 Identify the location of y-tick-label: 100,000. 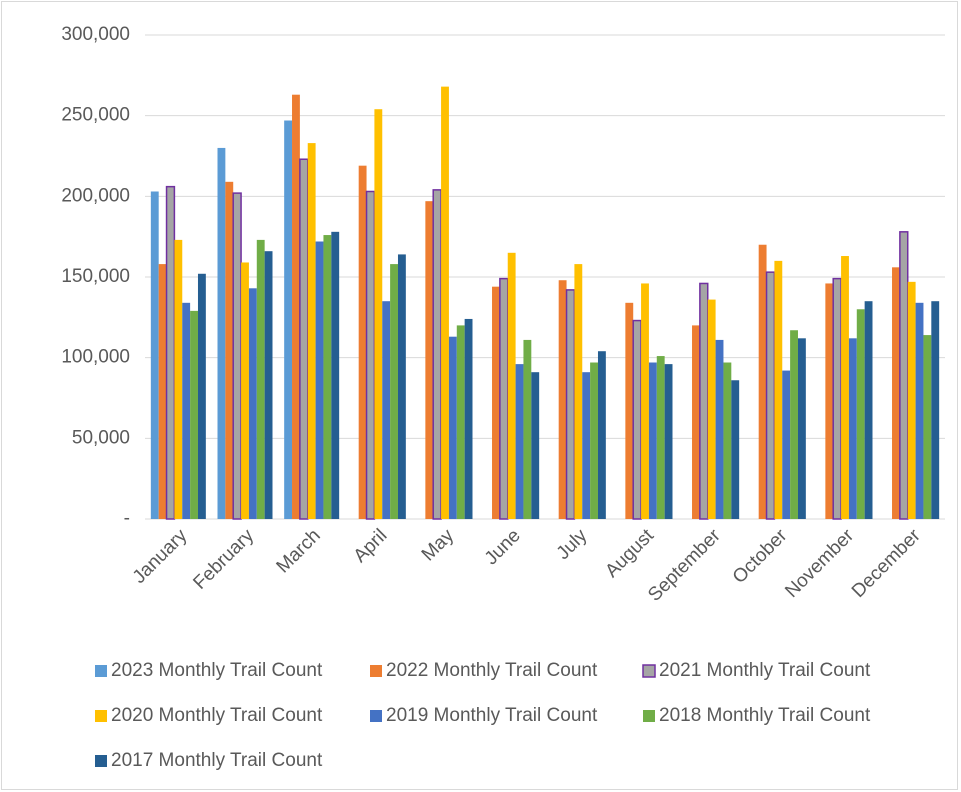
(95, 357).